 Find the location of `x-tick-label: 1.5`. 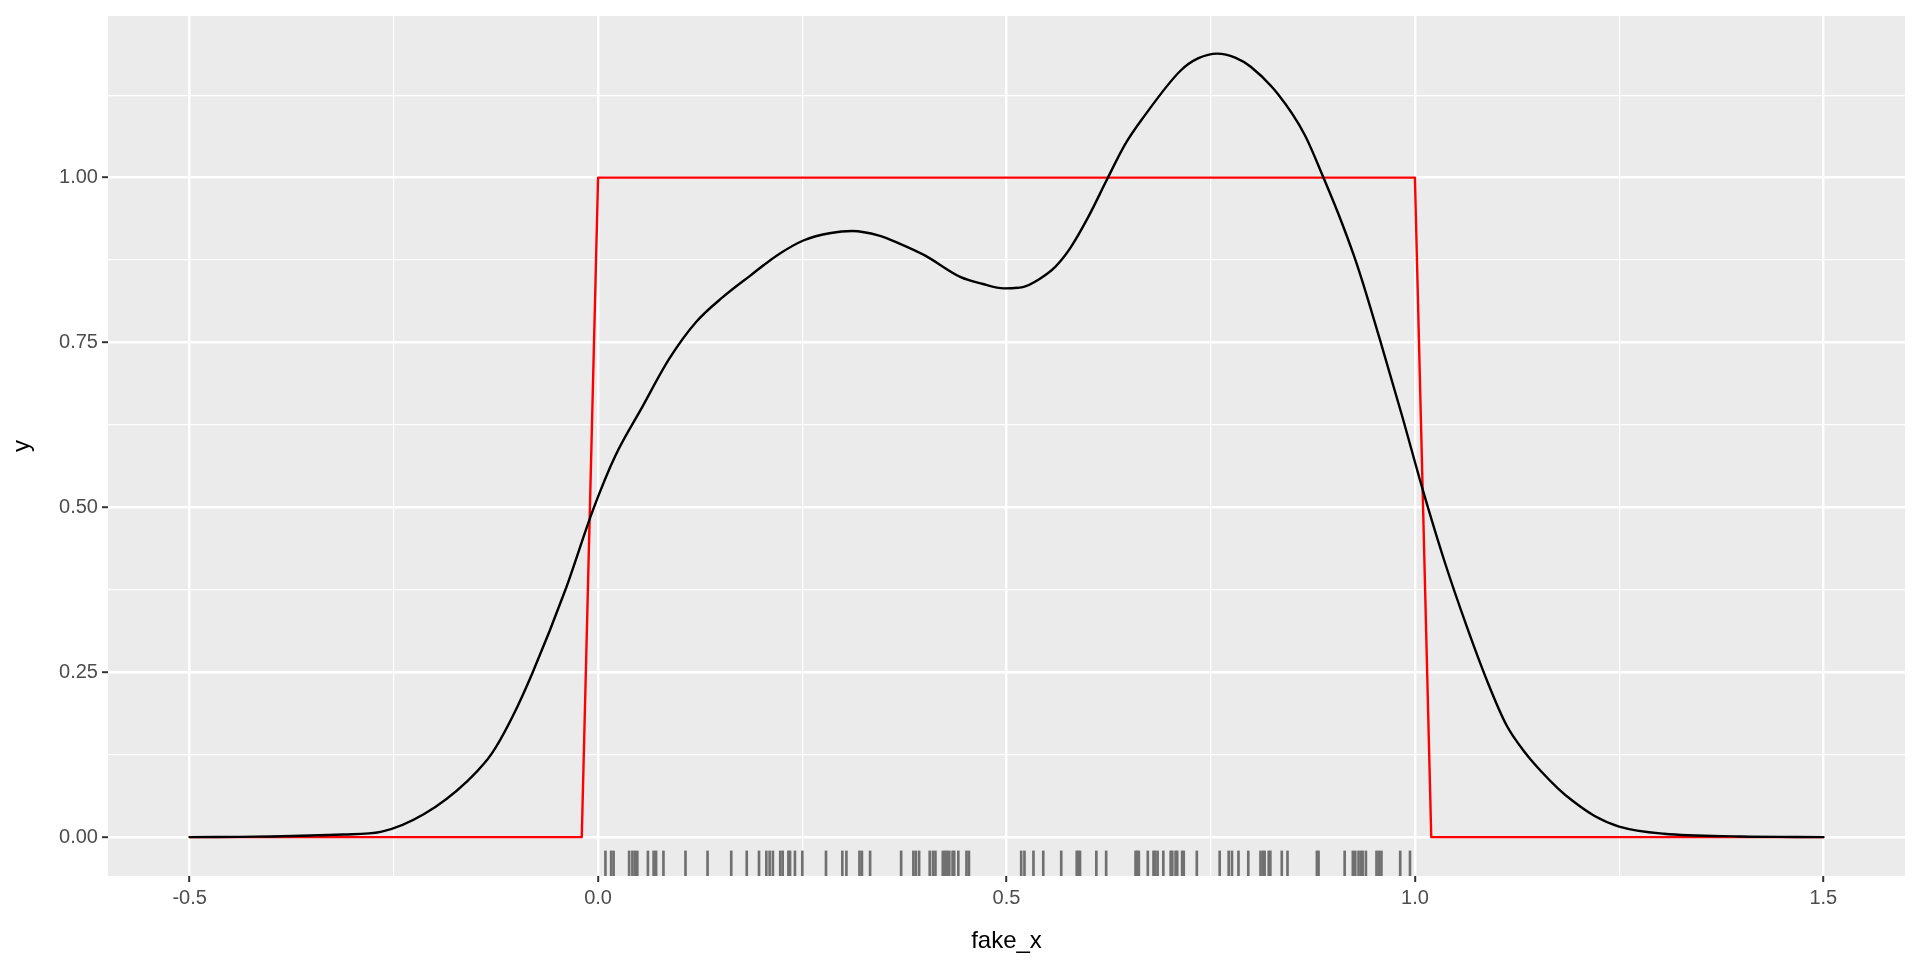

x-tick-label: 1.5 is located at coordinates (1823, 896).